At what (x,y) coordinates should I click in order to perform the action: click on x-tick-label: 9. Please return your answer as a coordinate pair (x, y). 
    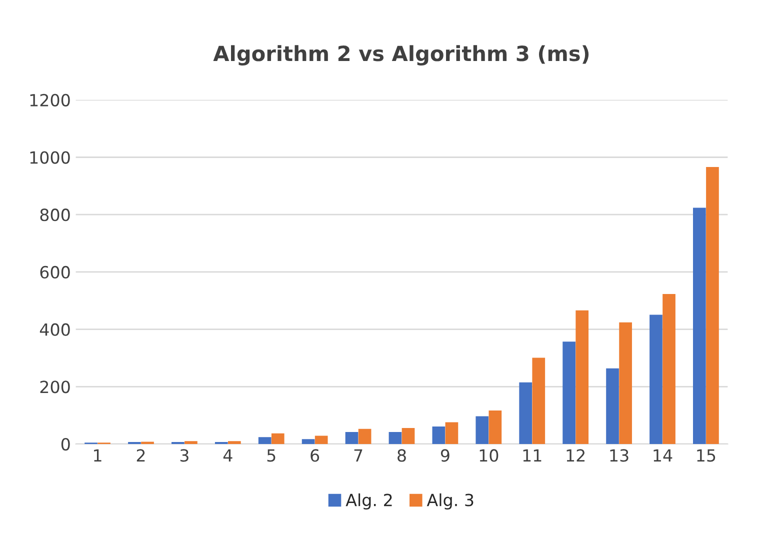
    Looking at the image, I should click on (445, 455).